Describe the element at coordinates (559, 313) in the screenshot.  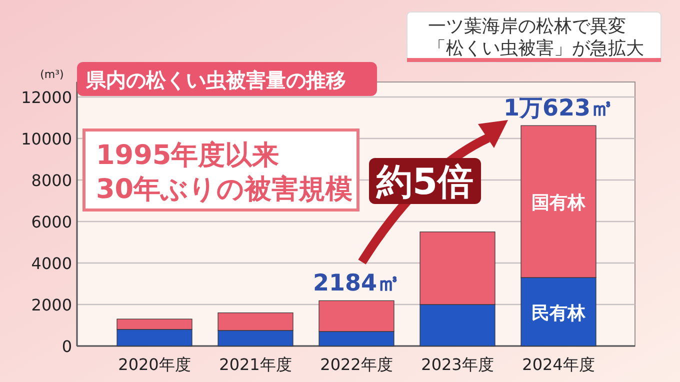
I see `series-label: 民有林` at that location.